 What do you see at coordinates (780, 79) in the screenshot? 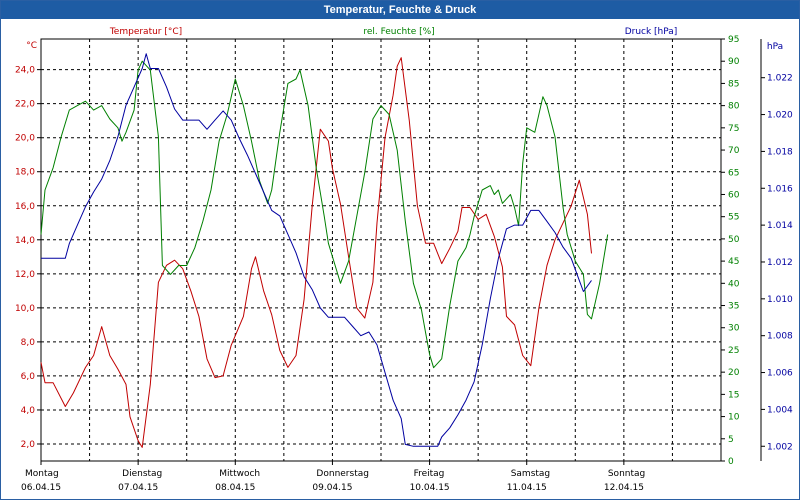
I see `pressure-tick-label: 1.022` at bounding box center [780, 79].